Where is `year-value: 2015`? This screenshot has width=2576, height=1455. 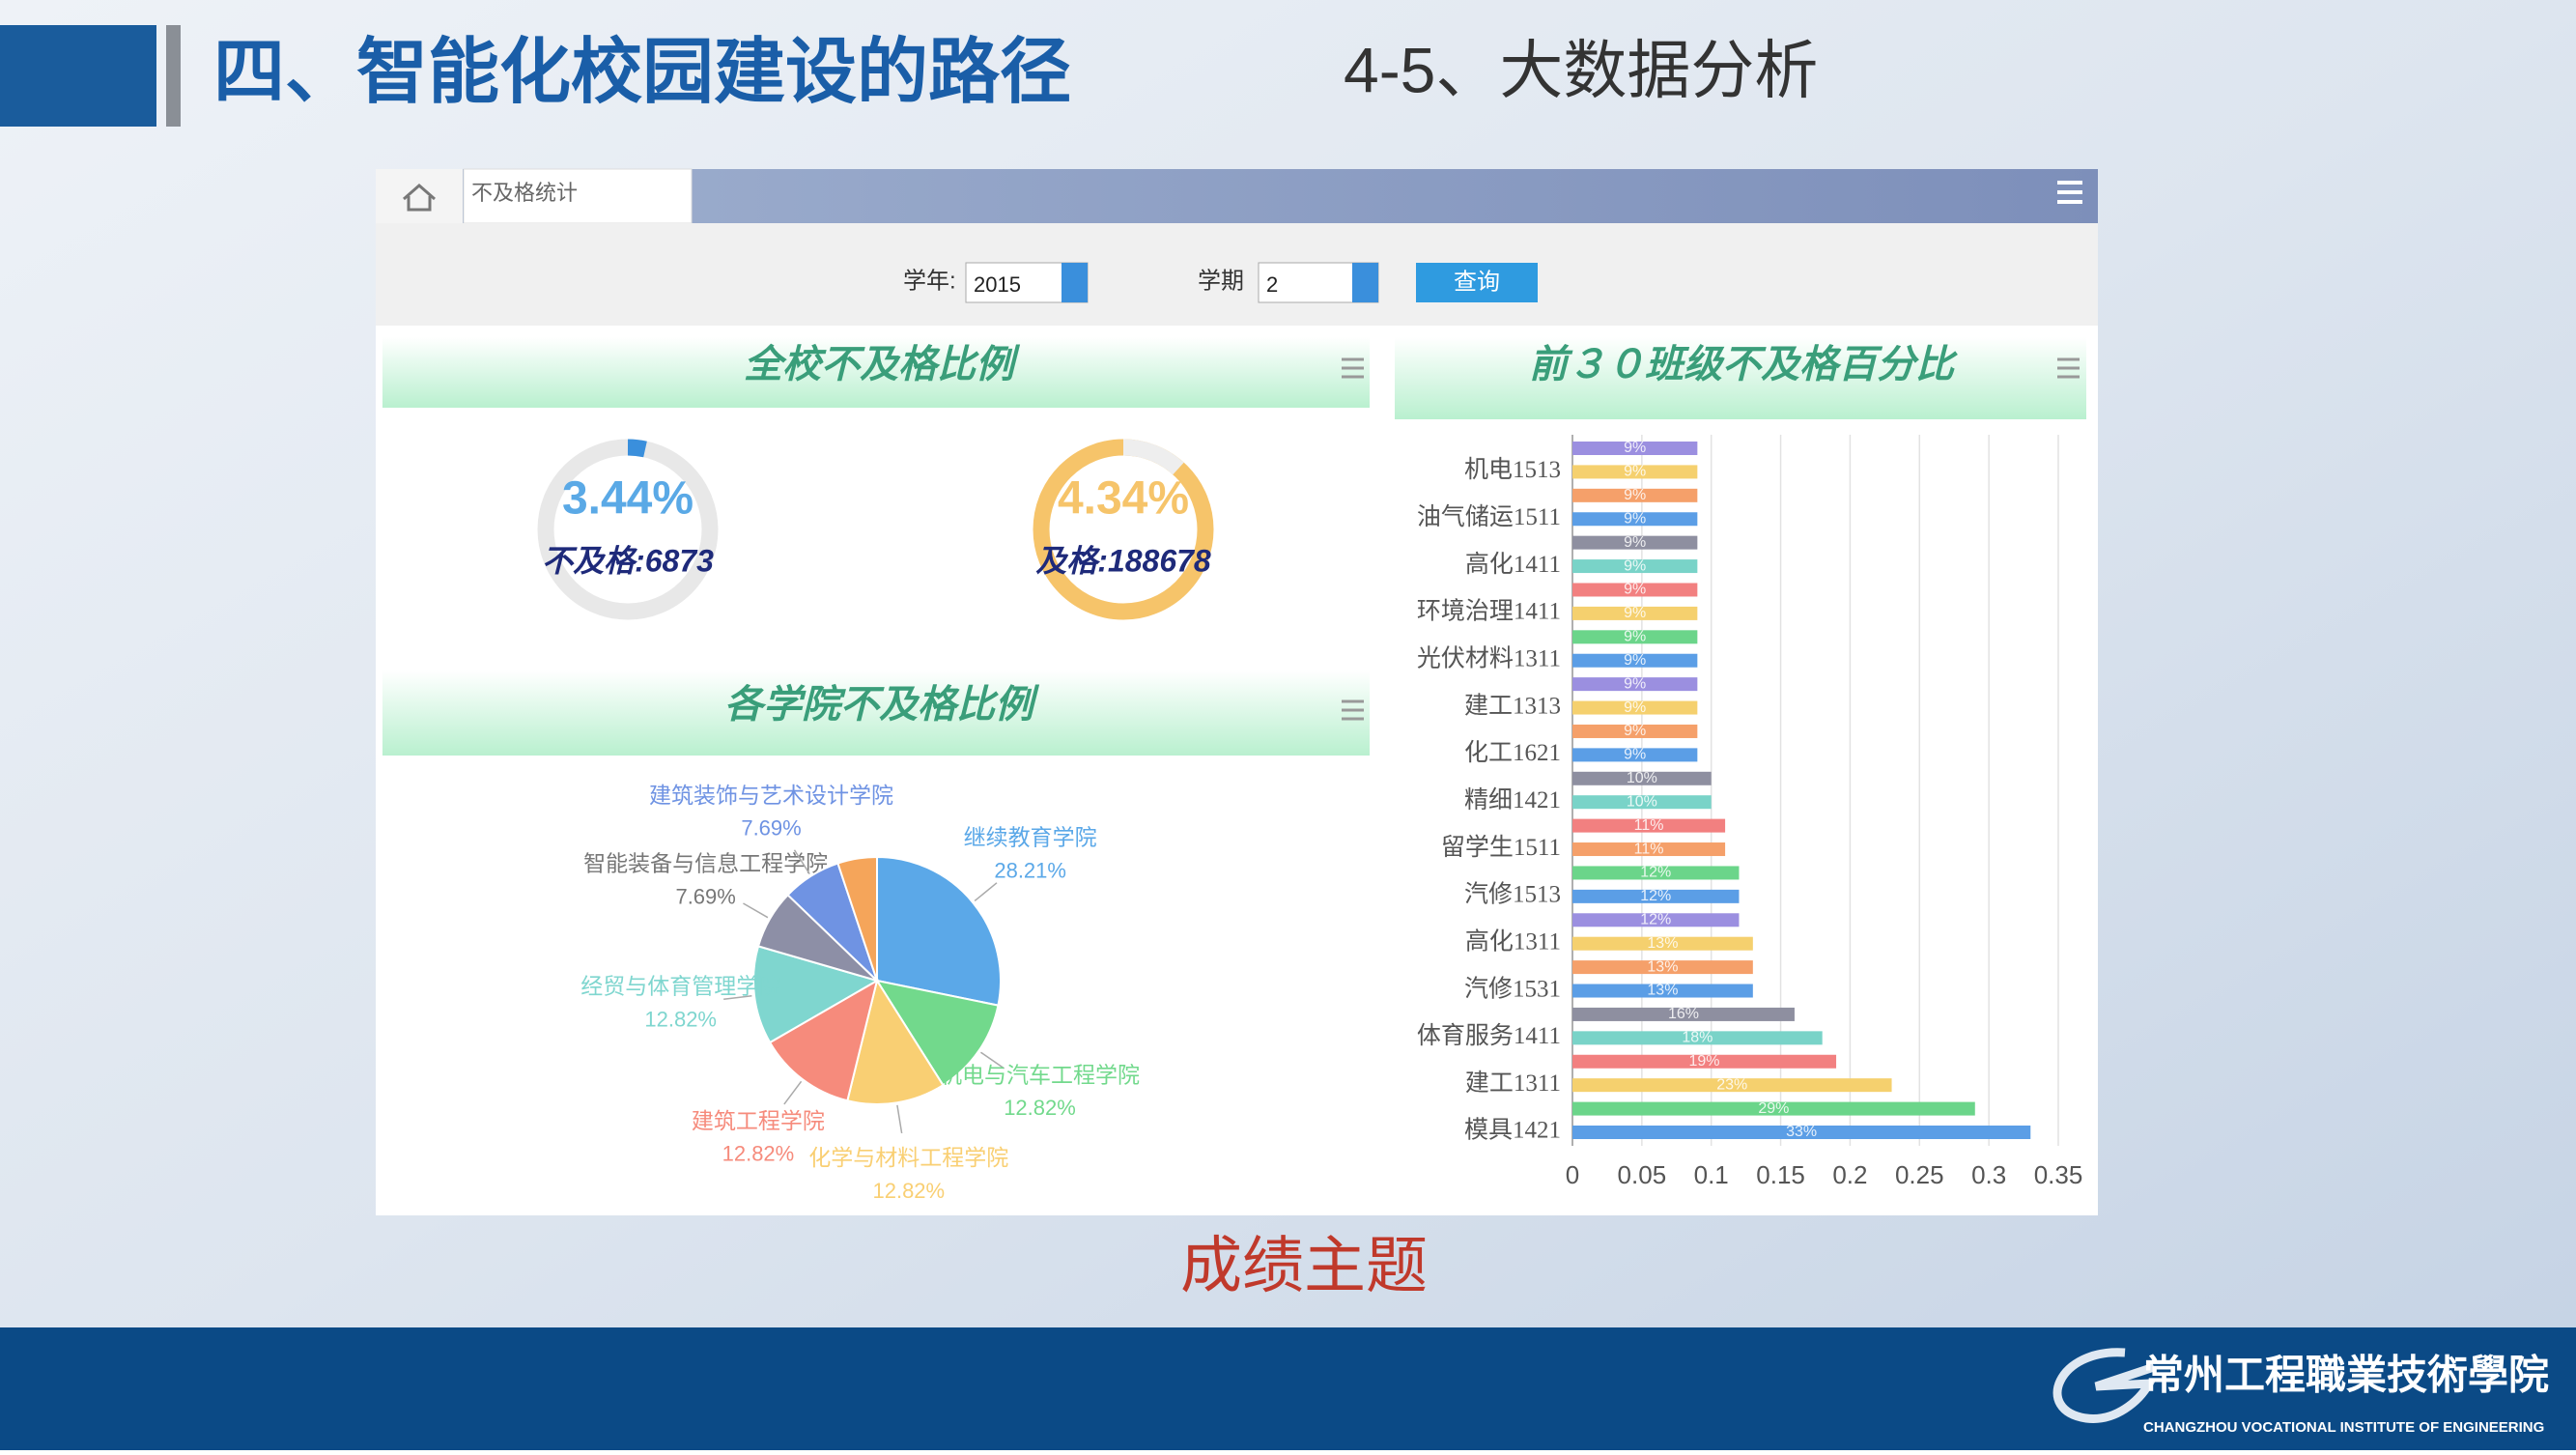
year-value: 2015 is located at coordinates (997, 284).